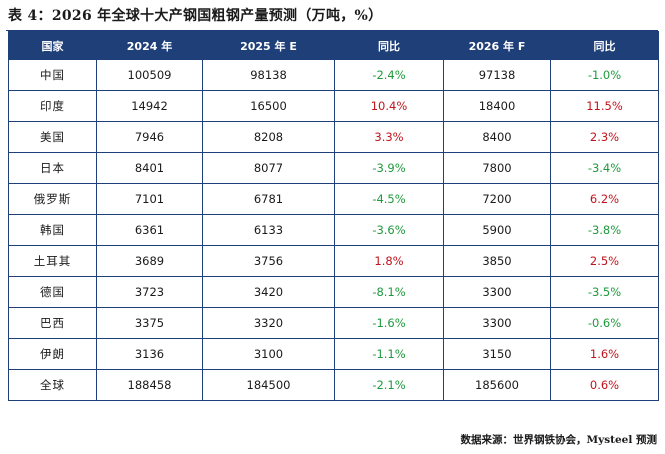  I want to click on output-2026f-cell: 8400, so click(497, 137).